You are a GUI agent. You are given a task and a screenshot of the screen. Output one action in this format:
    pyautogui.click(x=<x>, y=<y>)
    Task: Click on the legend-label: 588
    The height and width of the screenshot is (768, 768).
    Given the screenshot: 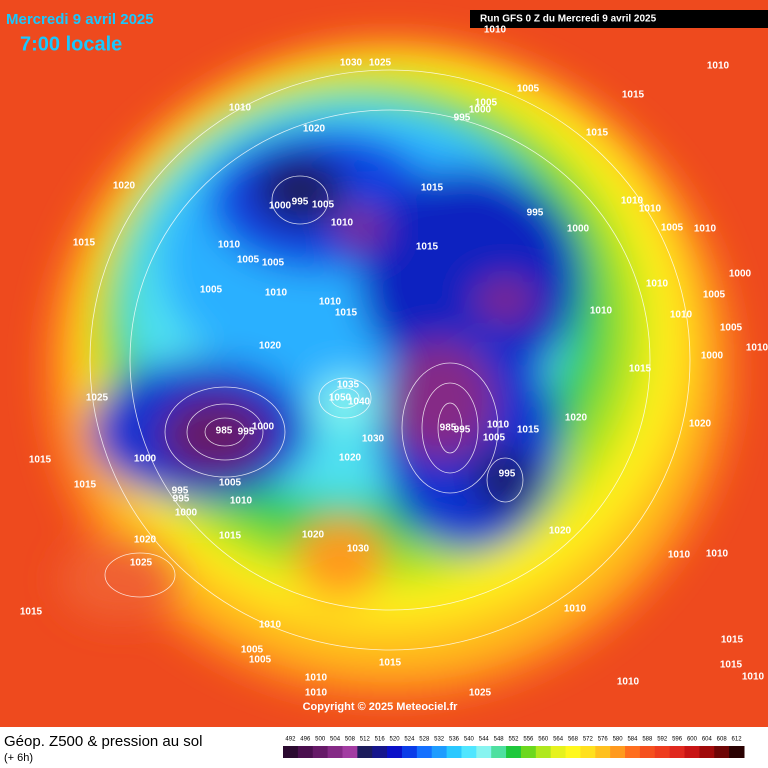 What is the action you would take?
    pyautogui.click(x=647, y=740)
    